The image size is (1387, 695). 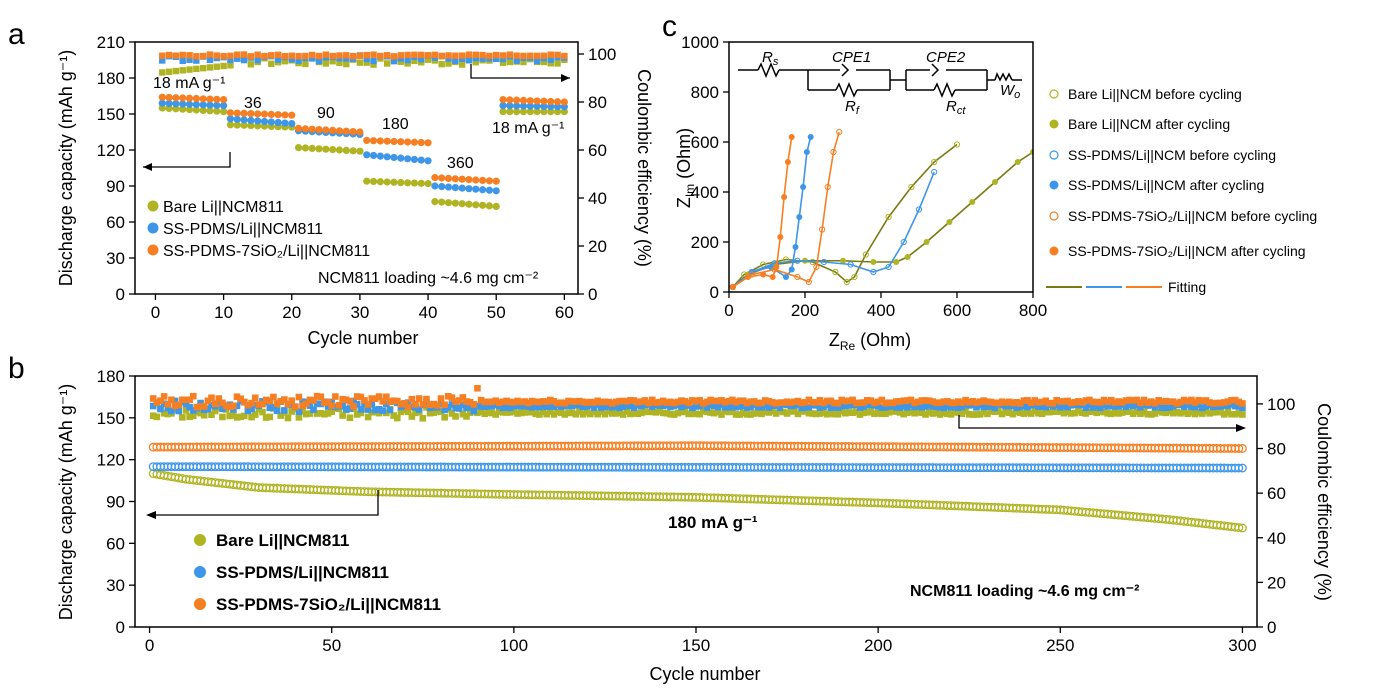 I want to click on fitting-line, so click(x=845, y=215).